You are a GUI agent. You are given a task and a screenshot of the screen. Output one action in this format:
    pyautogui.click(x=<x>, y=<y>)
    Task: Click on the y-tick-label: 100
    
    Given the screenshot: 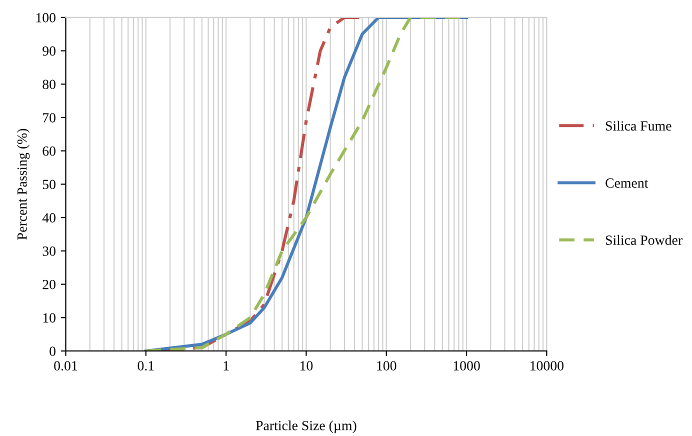 What is the action you would take?
    pyautogui.click(x=46, y=17)
    